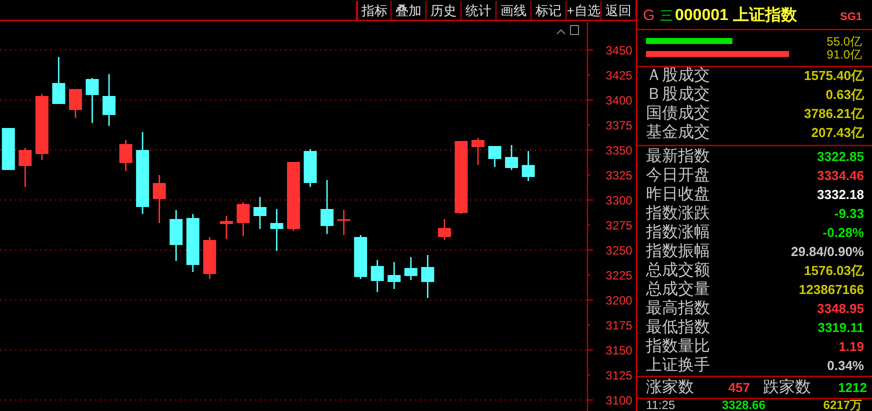 This screenshot has width=872, height=411. I want to click on text: 基金成交, so click(678, 132).